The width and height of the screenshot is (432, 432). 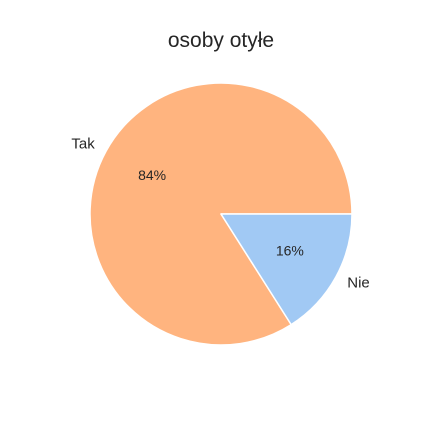 What do you see at coordinates (221, 40) in the screenshot?
I see `chart-title: osoby otyłe` at bounding box center [221, 40].